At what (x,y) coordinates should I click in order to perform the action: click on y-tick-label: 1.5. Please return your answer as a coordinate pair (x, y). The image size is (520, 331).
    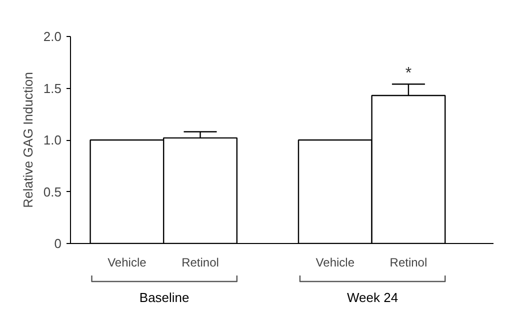
    Looking at the image, I should click on (52, 88).